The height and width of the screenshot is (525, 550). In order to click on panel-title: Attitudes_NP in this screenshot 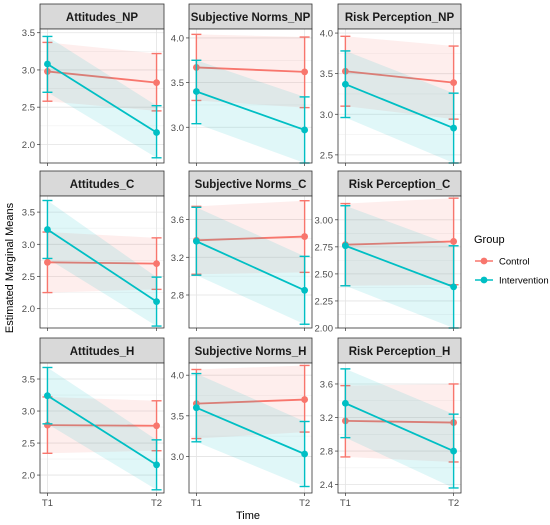, I will do `click(102, 18)`.